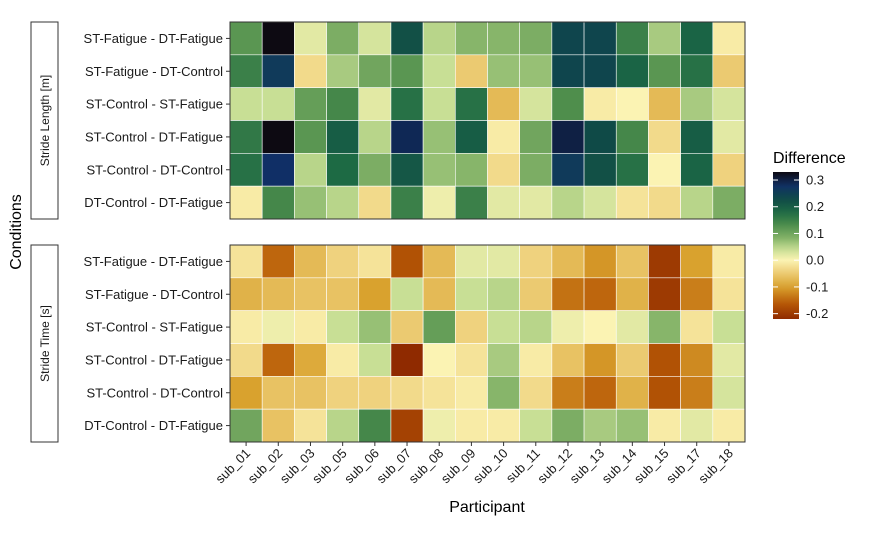  I want to click on x-tick-label: sub_05, so click(329, 466).